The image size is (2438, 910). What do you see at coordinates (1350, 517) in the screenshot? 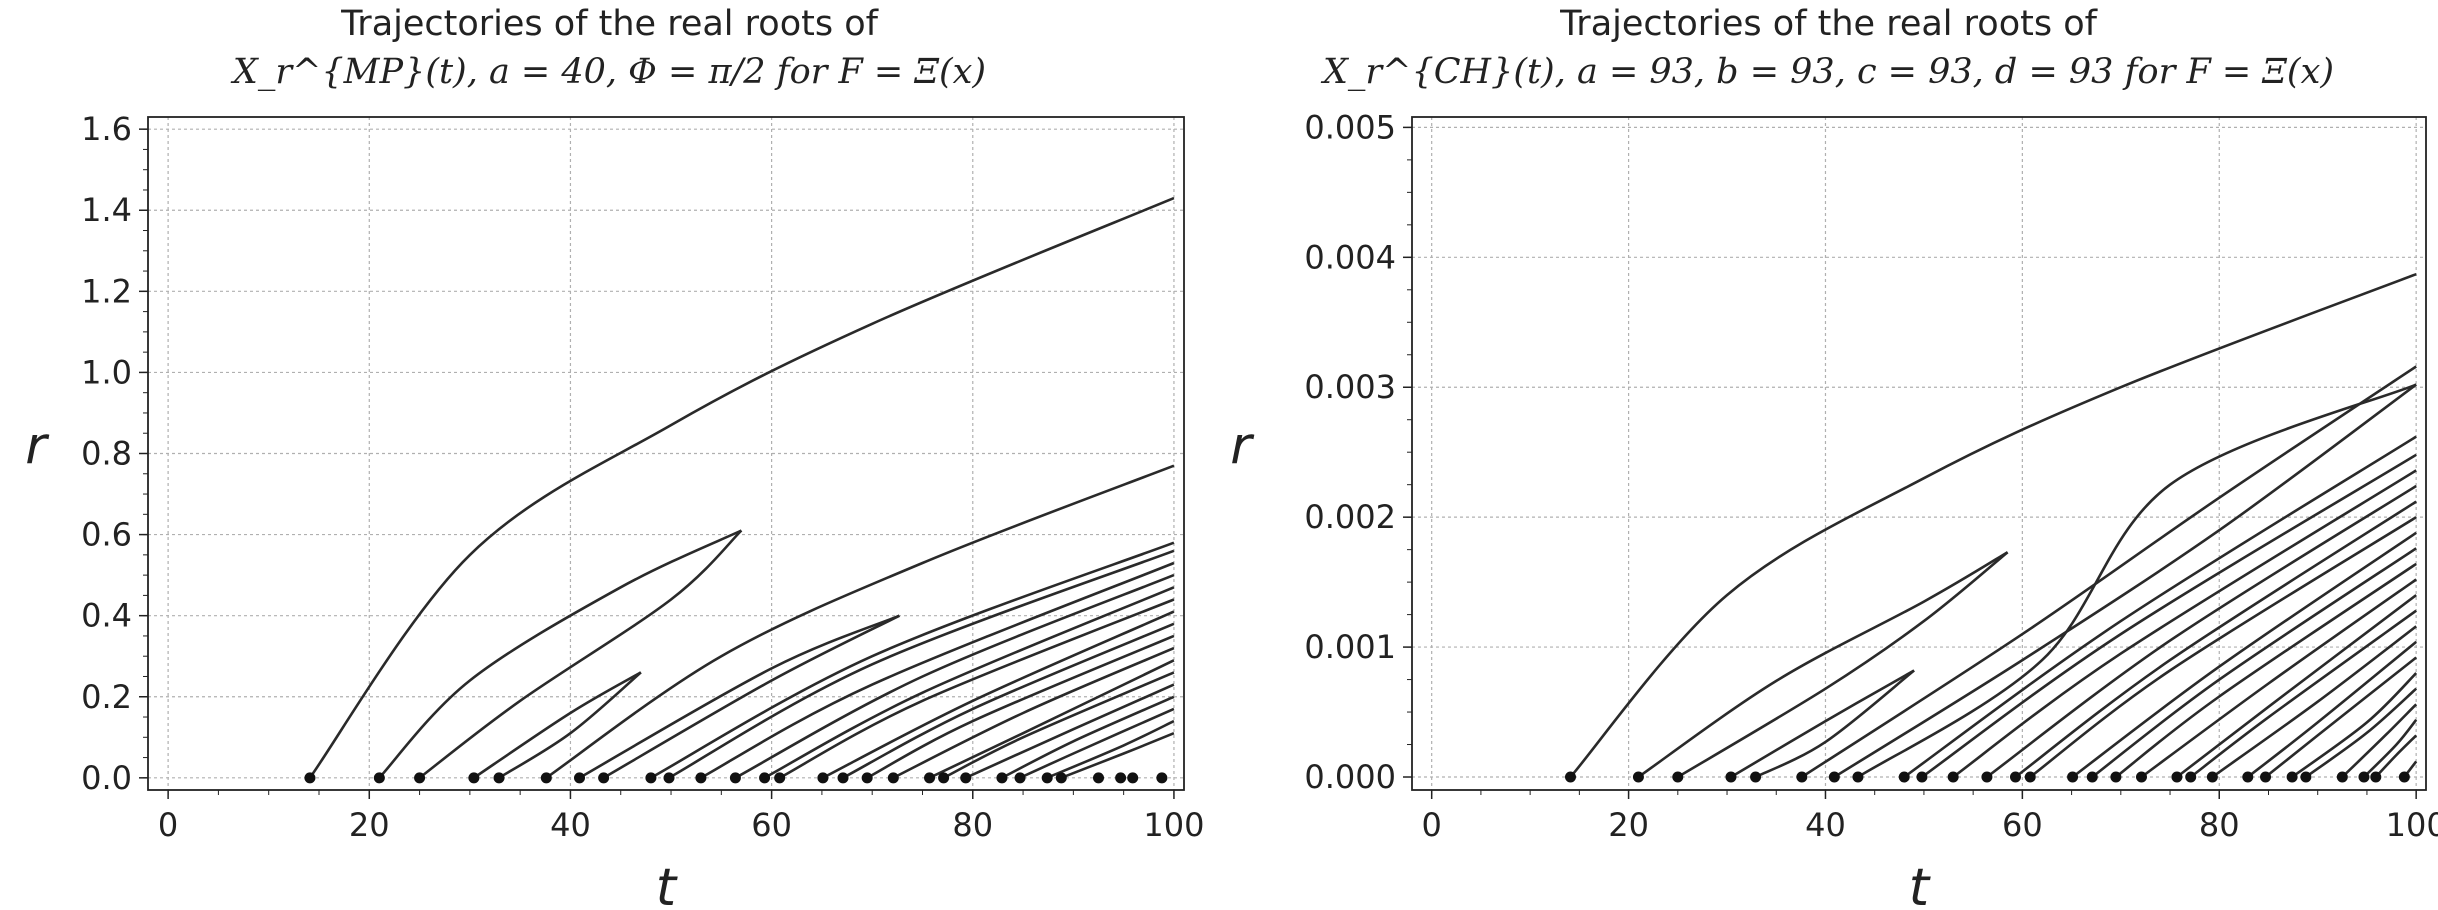
I see `y-tick-label: 0.002` at bounding box center [1350, 517].